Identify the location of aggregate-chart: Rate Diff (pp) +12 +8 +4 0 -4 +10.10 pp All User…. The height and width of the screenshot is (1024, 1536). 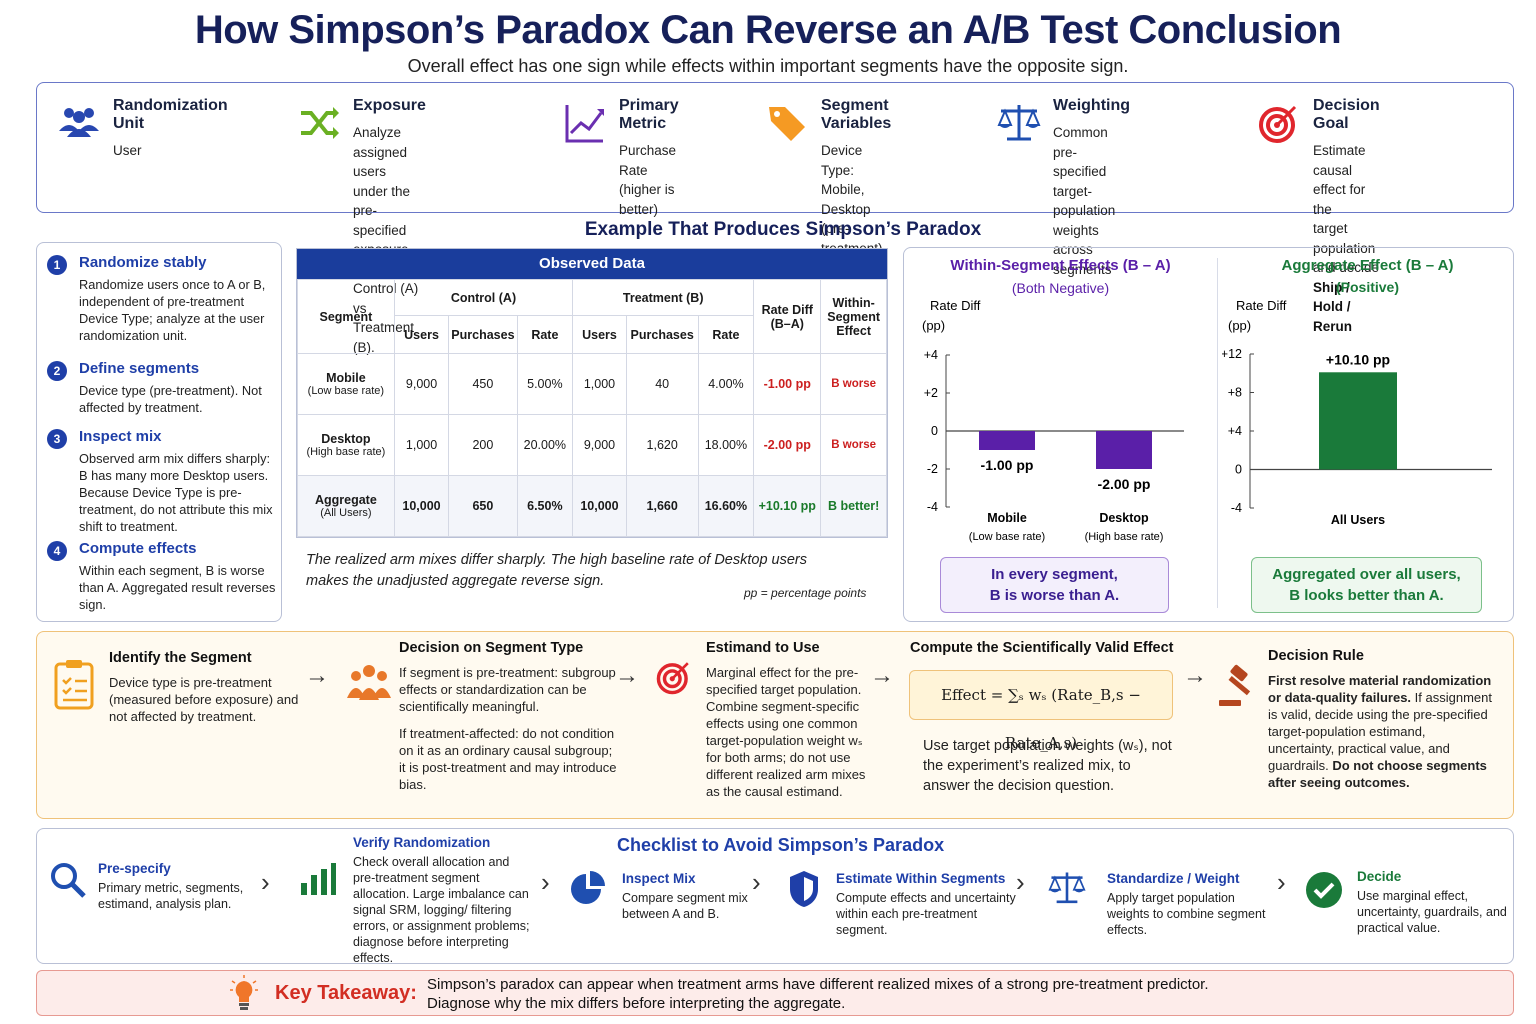
(1357, 412).